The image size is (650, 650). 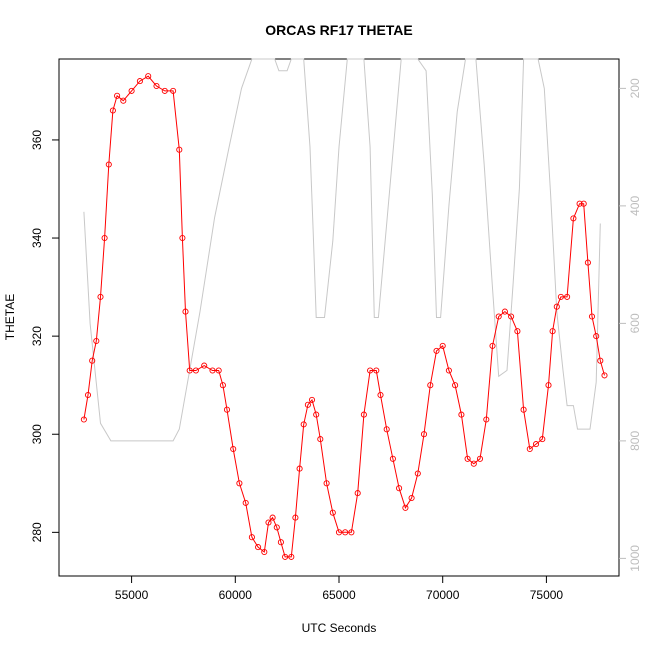 I want to click on y2-tick-label: 200, so click(x=635, y=88).